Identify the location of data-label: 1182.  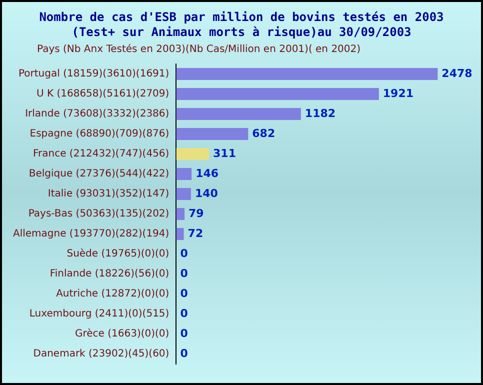
(320, 113).